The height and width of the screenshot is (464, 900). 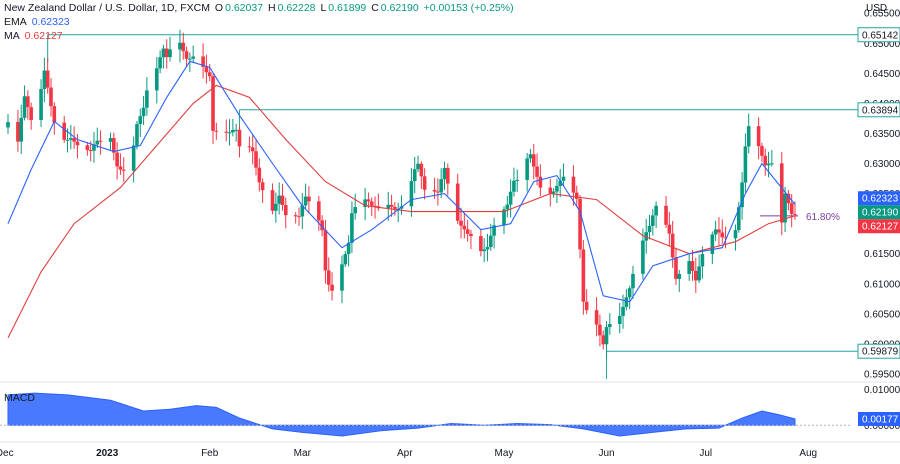 I want to click on open-label: O, so click(x=219, y=8).